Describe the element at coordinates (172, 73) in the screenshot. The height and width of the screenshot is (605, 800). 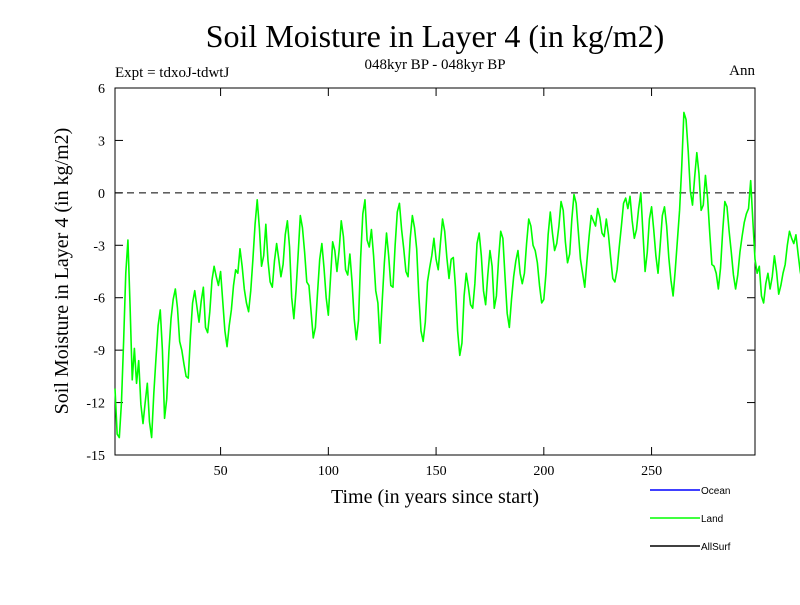
I see `experiment-label: Expt = tdxoJ-tdwtJ` at that location.